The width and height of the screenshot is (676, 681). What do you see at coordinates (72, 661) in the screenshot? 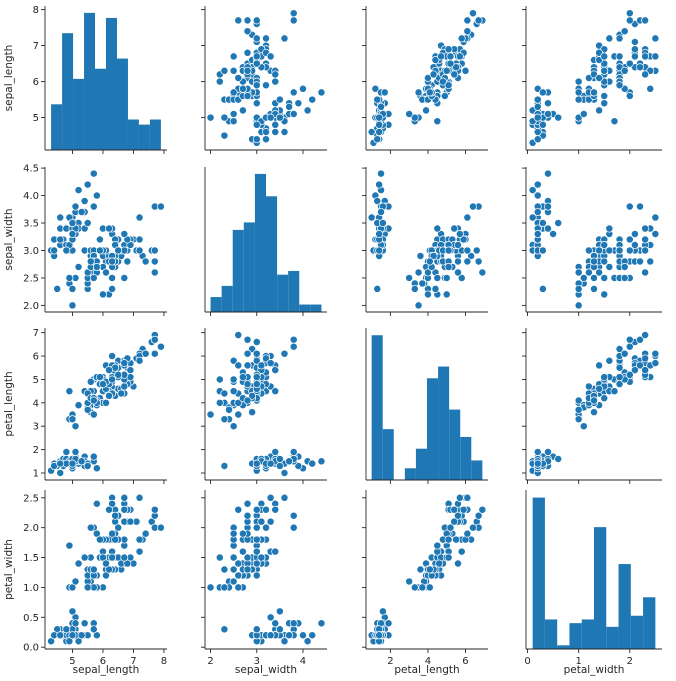
I see `xtick-label-sepal_length-0: 5` at bounding box center [72, 661].